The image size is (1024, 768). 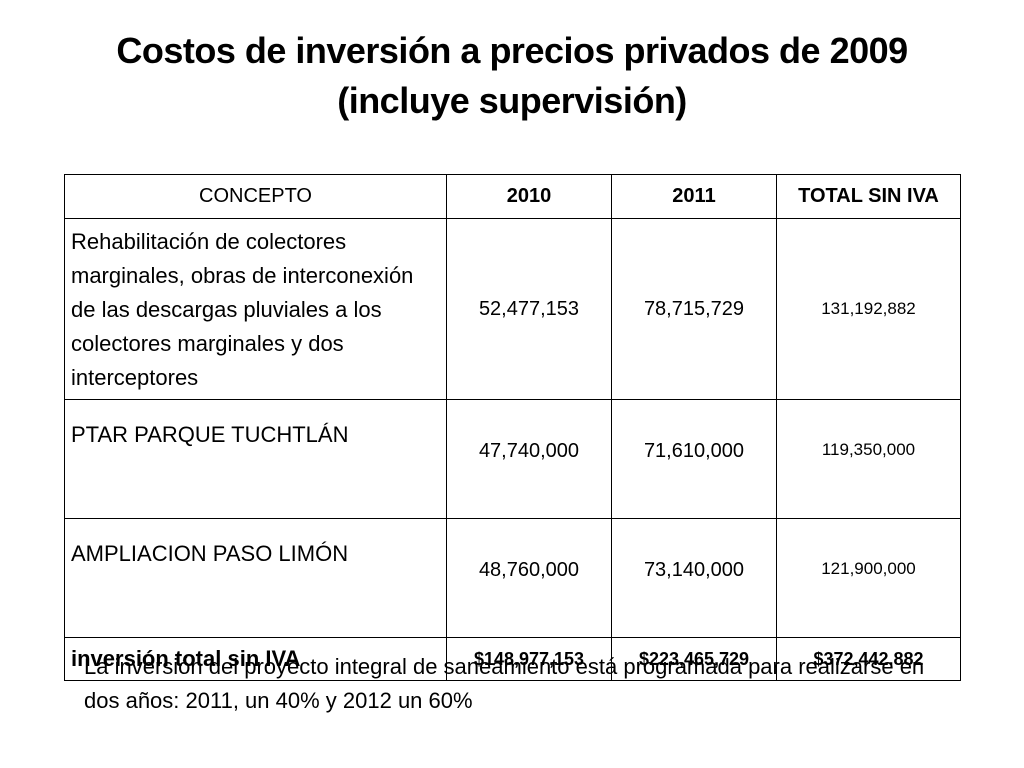 What do you see at coordinates (694, 459) in the screenshot?
I see `row-value-2011: 71,610,000` at bounding box center [694, 459].